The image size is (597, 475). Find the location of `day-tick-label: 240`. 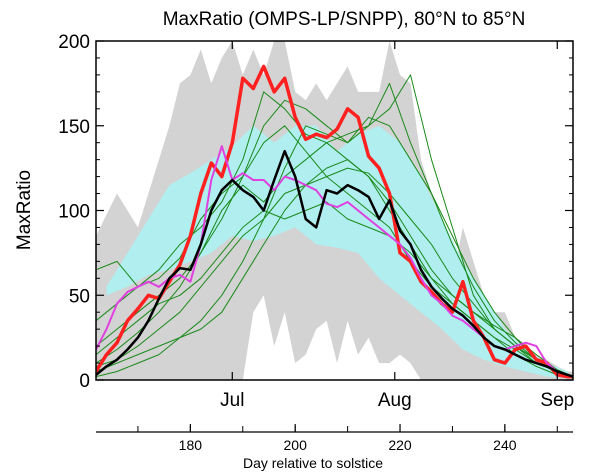

day-tick-label: 240 is located at coordinates (505, 445).